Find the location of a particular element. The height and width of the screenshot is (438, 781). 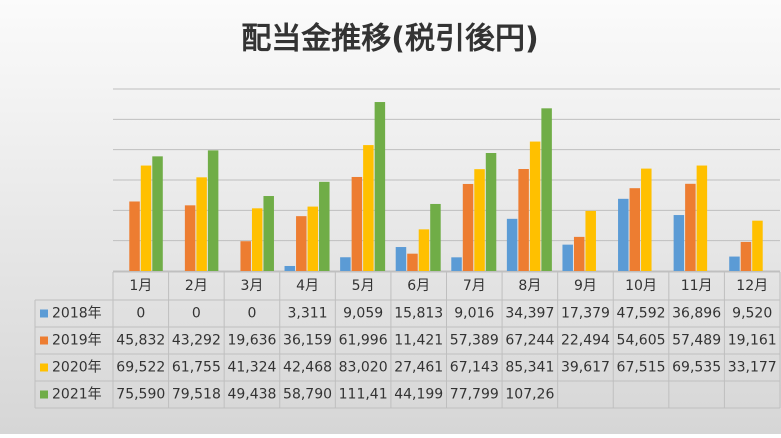

table-value: 57,389 is located at coordinates (474, 341).